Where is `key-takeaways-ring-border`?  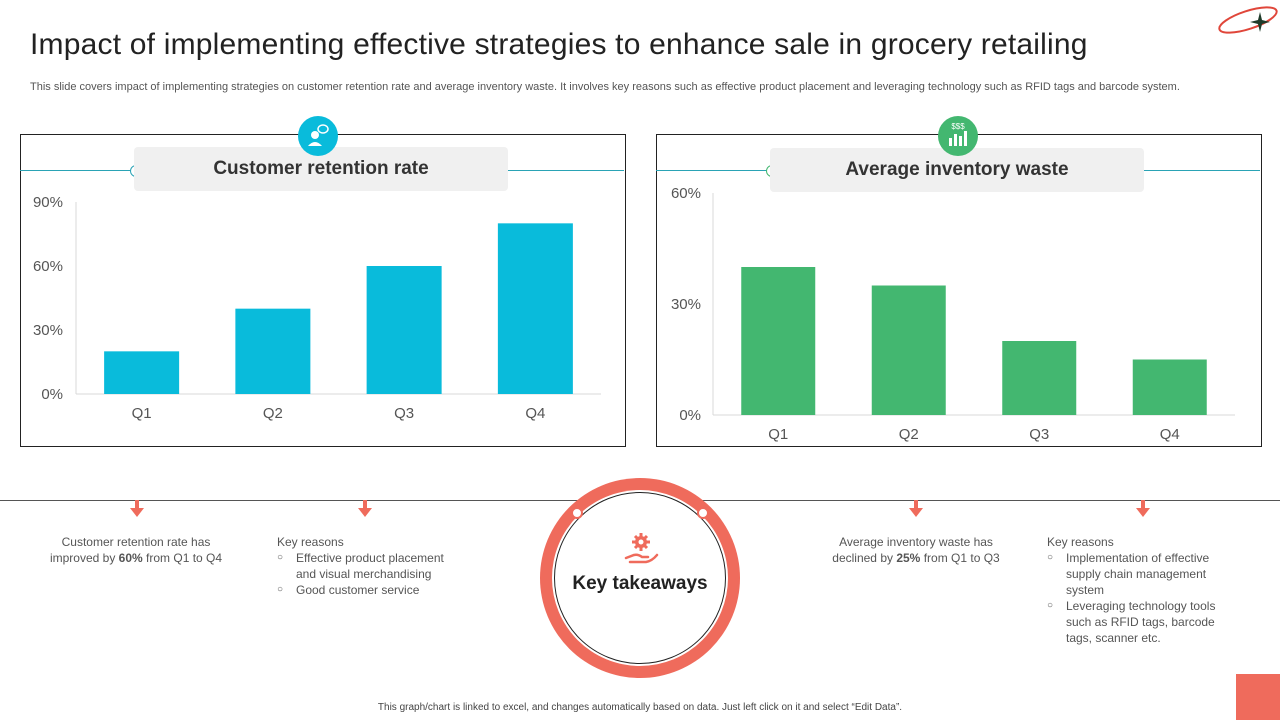
key-takeaways-ring-border is located at coordinates (640, 578).